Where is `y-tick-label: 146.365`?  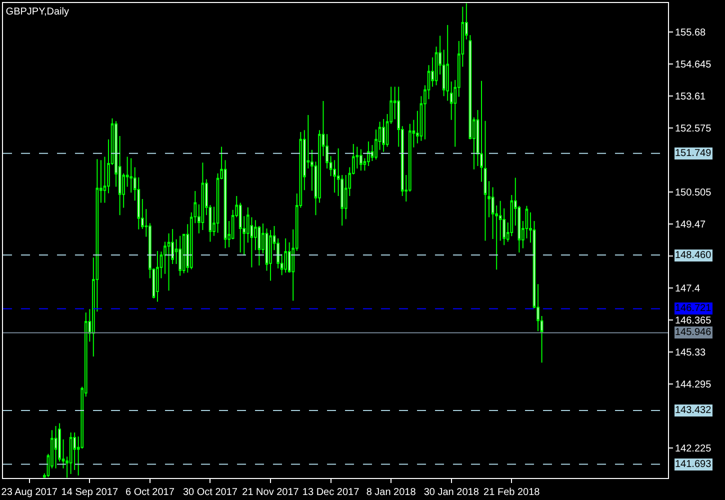 y-tick-label: 146.365 is located at coordinates (693, 320).